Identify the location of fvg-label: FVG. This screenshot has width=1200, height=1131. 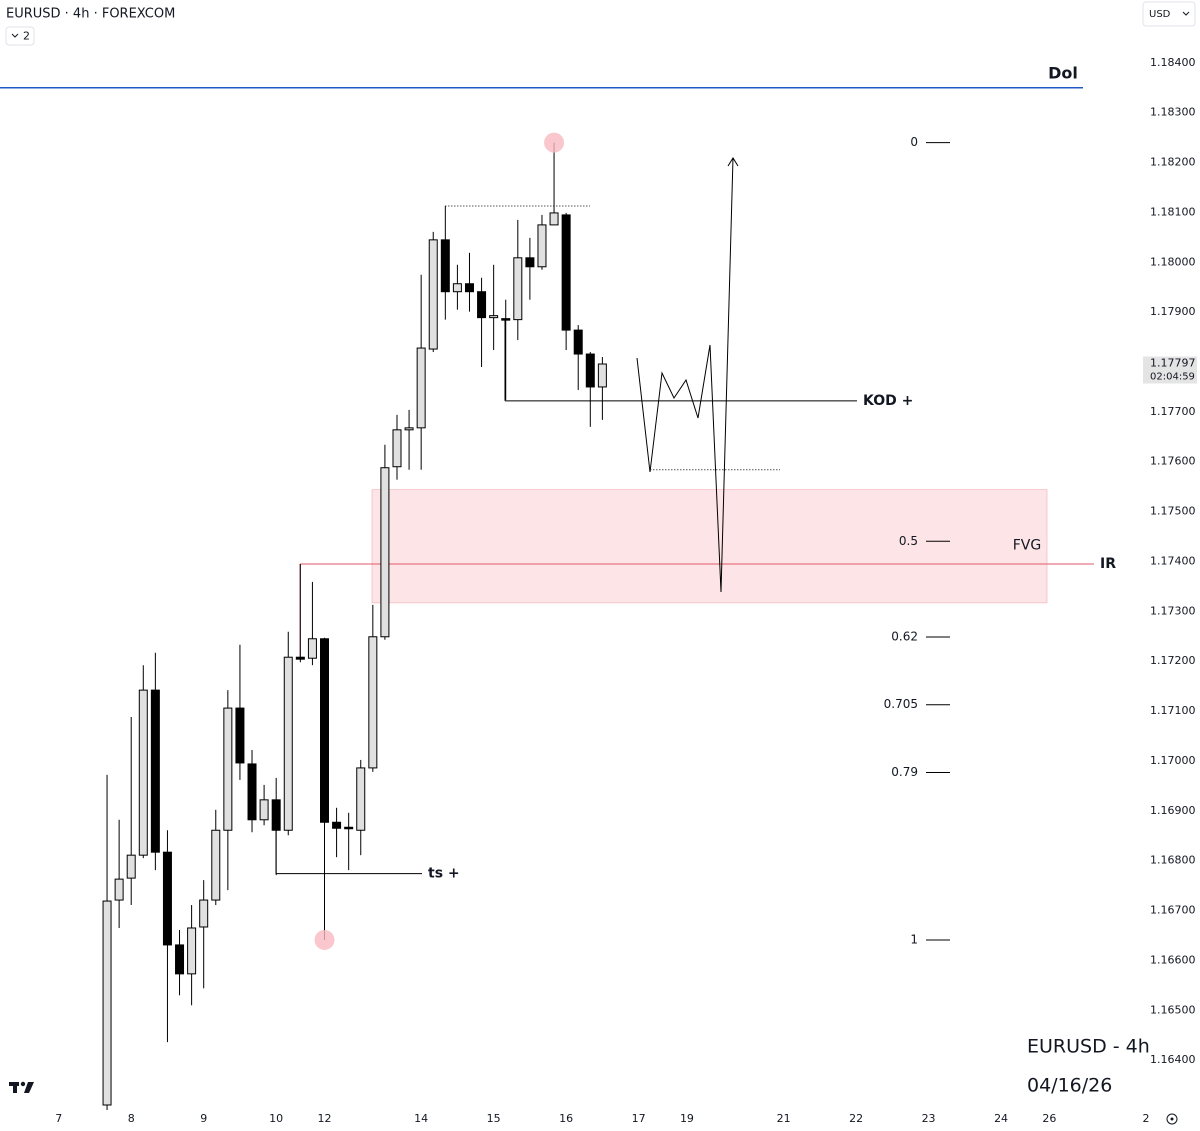
(1027, 546).